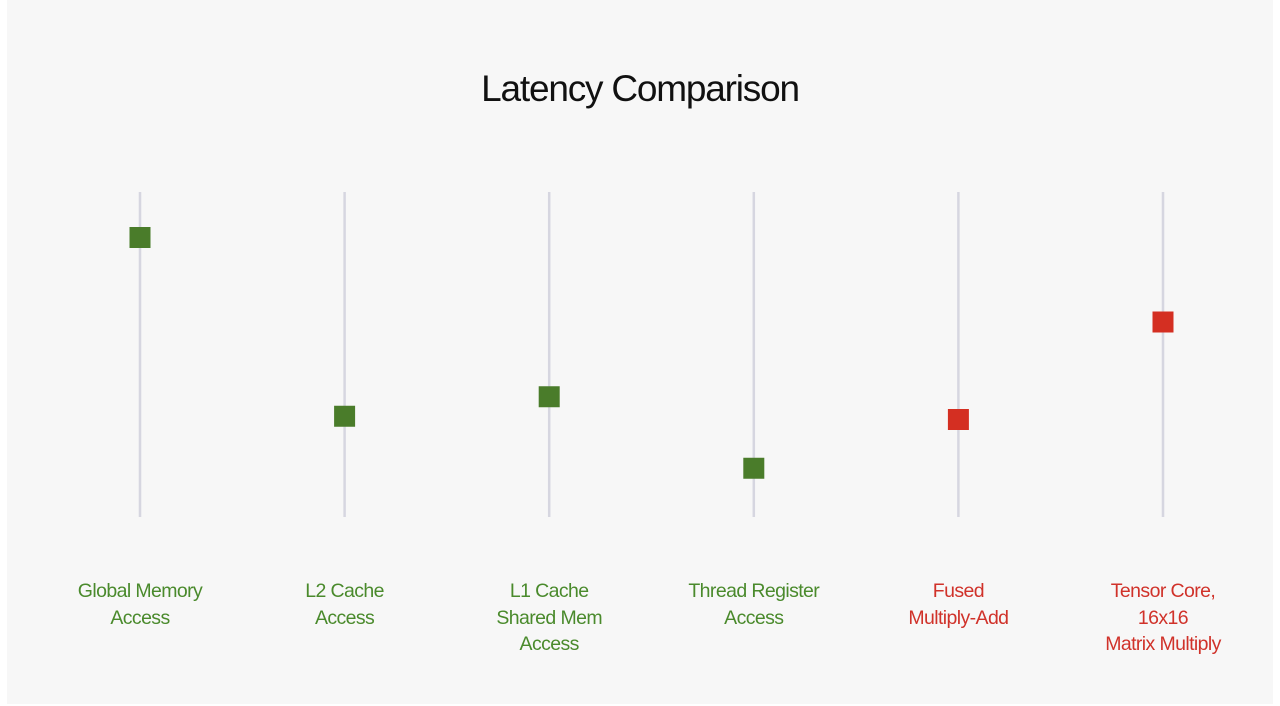  I want to click on data-point-tensor-core, so click(1163, 322).